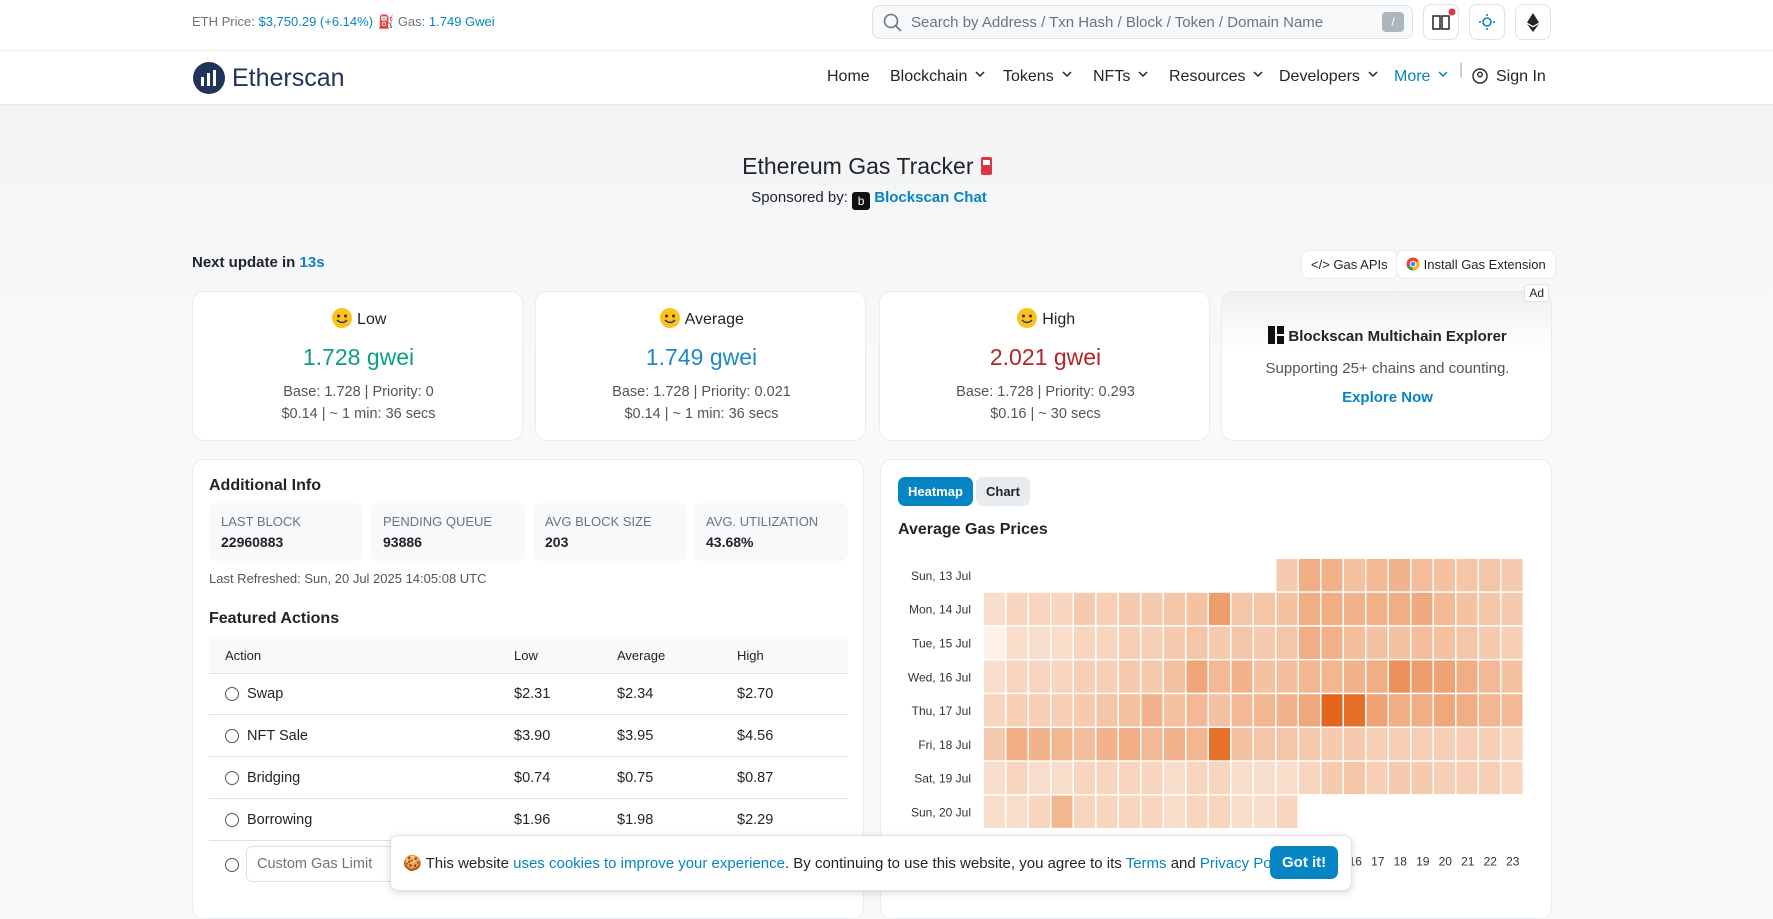 The width and height of the screenshot is (1773, 919). I want to click on theme-button, so click(1487, 22).